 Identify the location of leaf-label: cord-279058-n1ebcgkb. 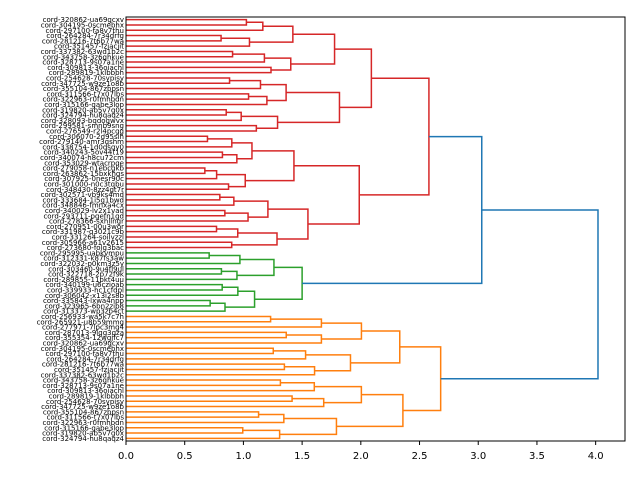
(83, 169).